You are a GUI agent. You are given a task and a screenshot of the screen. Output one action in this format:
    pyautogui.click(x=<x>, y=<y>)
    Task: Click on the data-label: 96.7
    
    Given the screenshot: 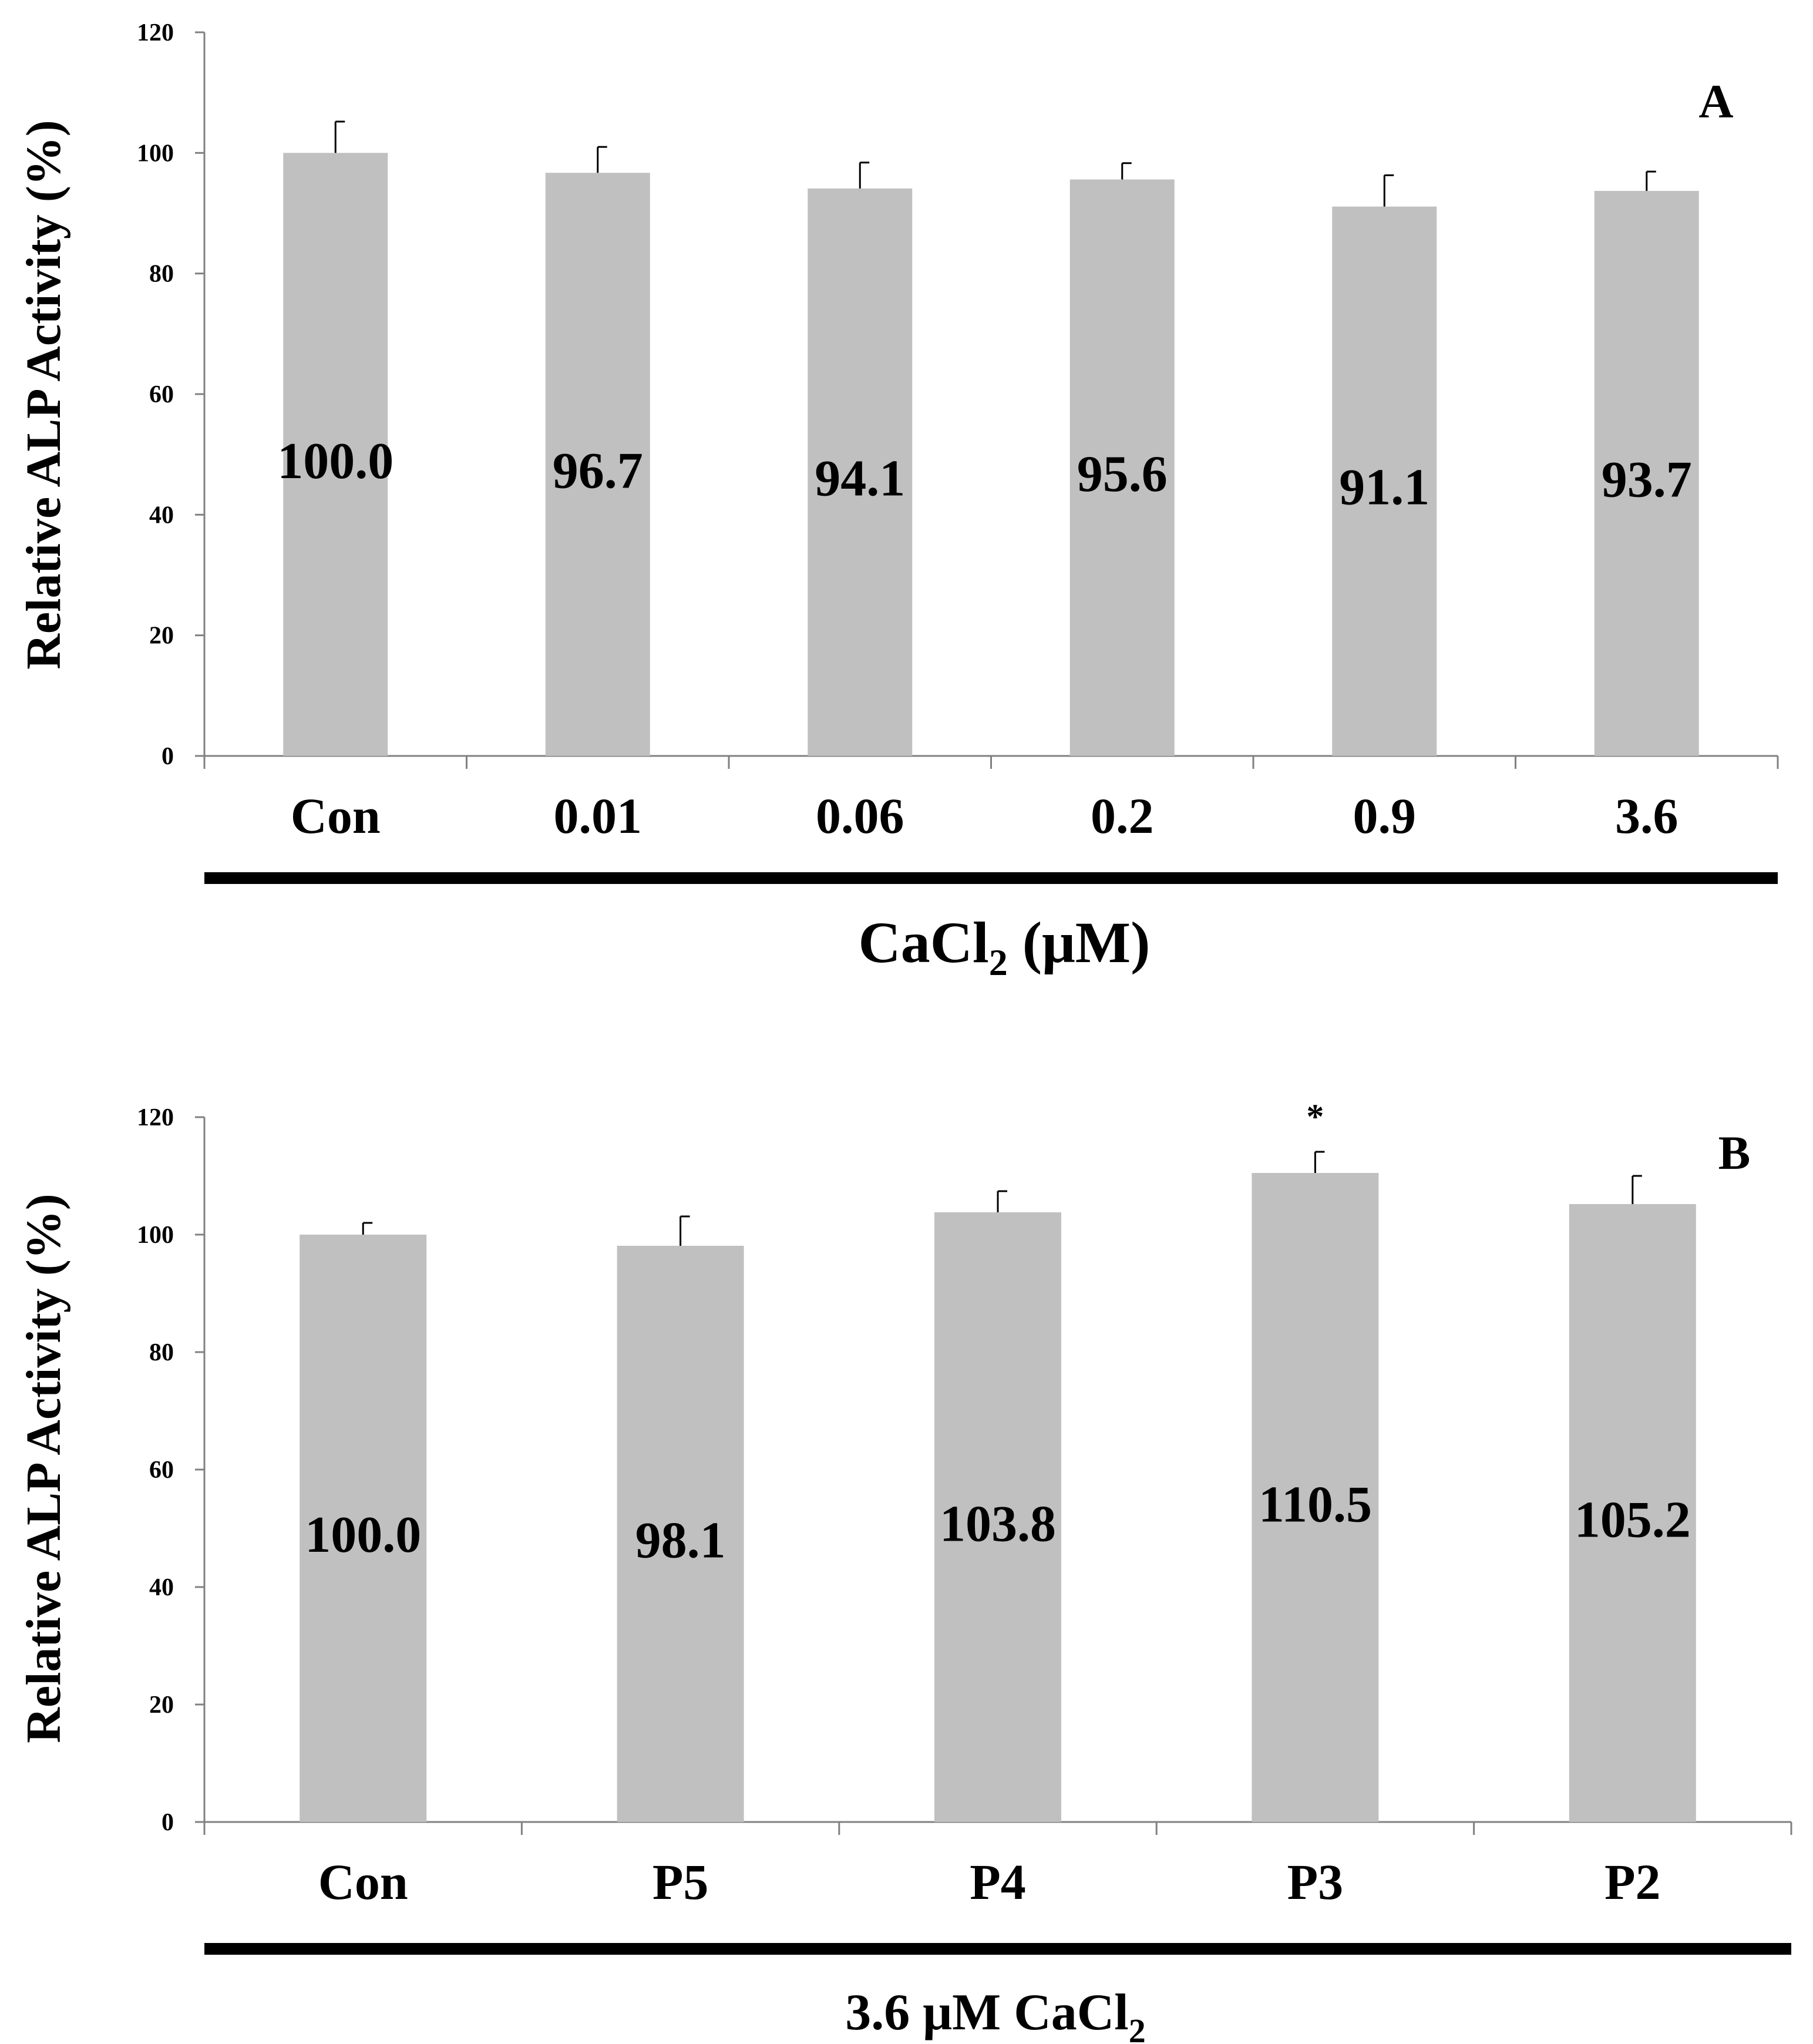 What is the action you would take?
    pyautogui.click(x=598, y=471)
    